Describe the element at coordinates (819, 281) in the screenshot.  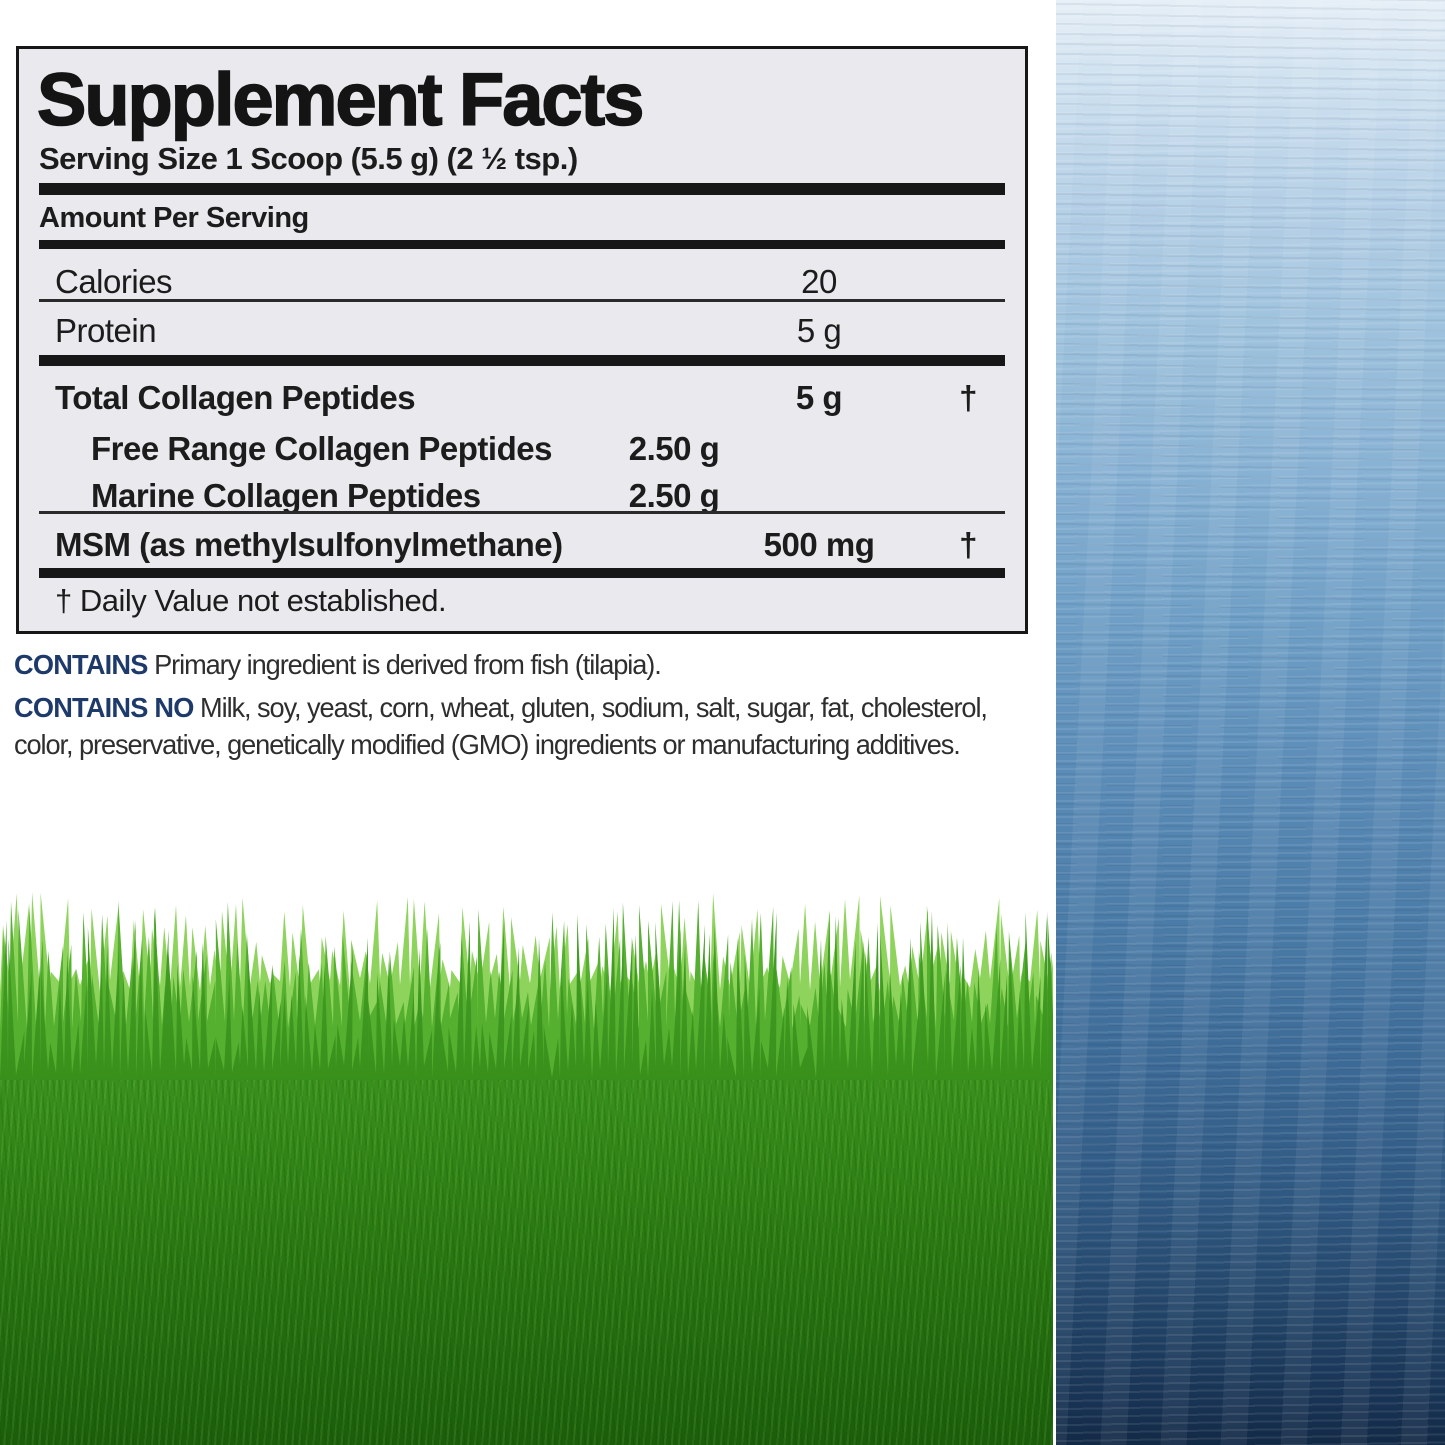
I see `row-amount: 20` at that location.